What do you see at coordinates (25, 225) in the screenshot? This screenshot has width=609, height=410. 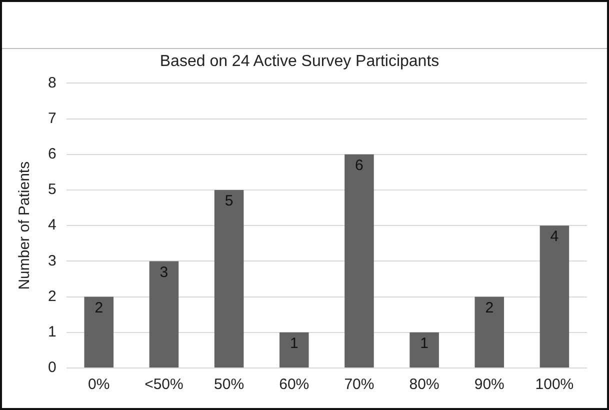 I see `y-axis-title: Number of Patients` at bounding box center [25, 225].